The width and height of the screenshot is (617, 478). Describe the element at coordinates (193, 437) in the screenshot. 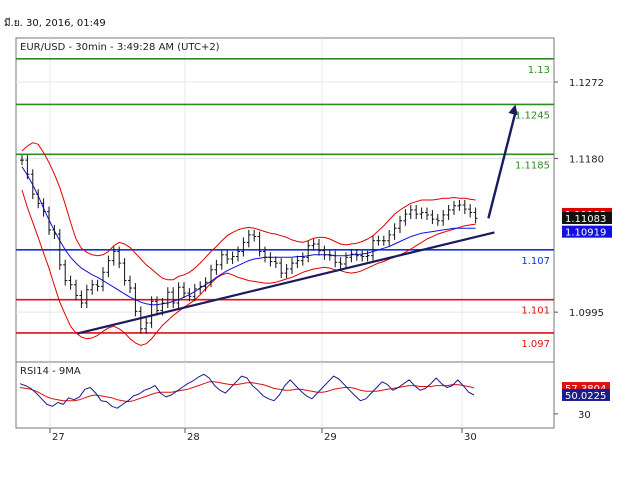

I see `x-tick-label: 28` at that location.